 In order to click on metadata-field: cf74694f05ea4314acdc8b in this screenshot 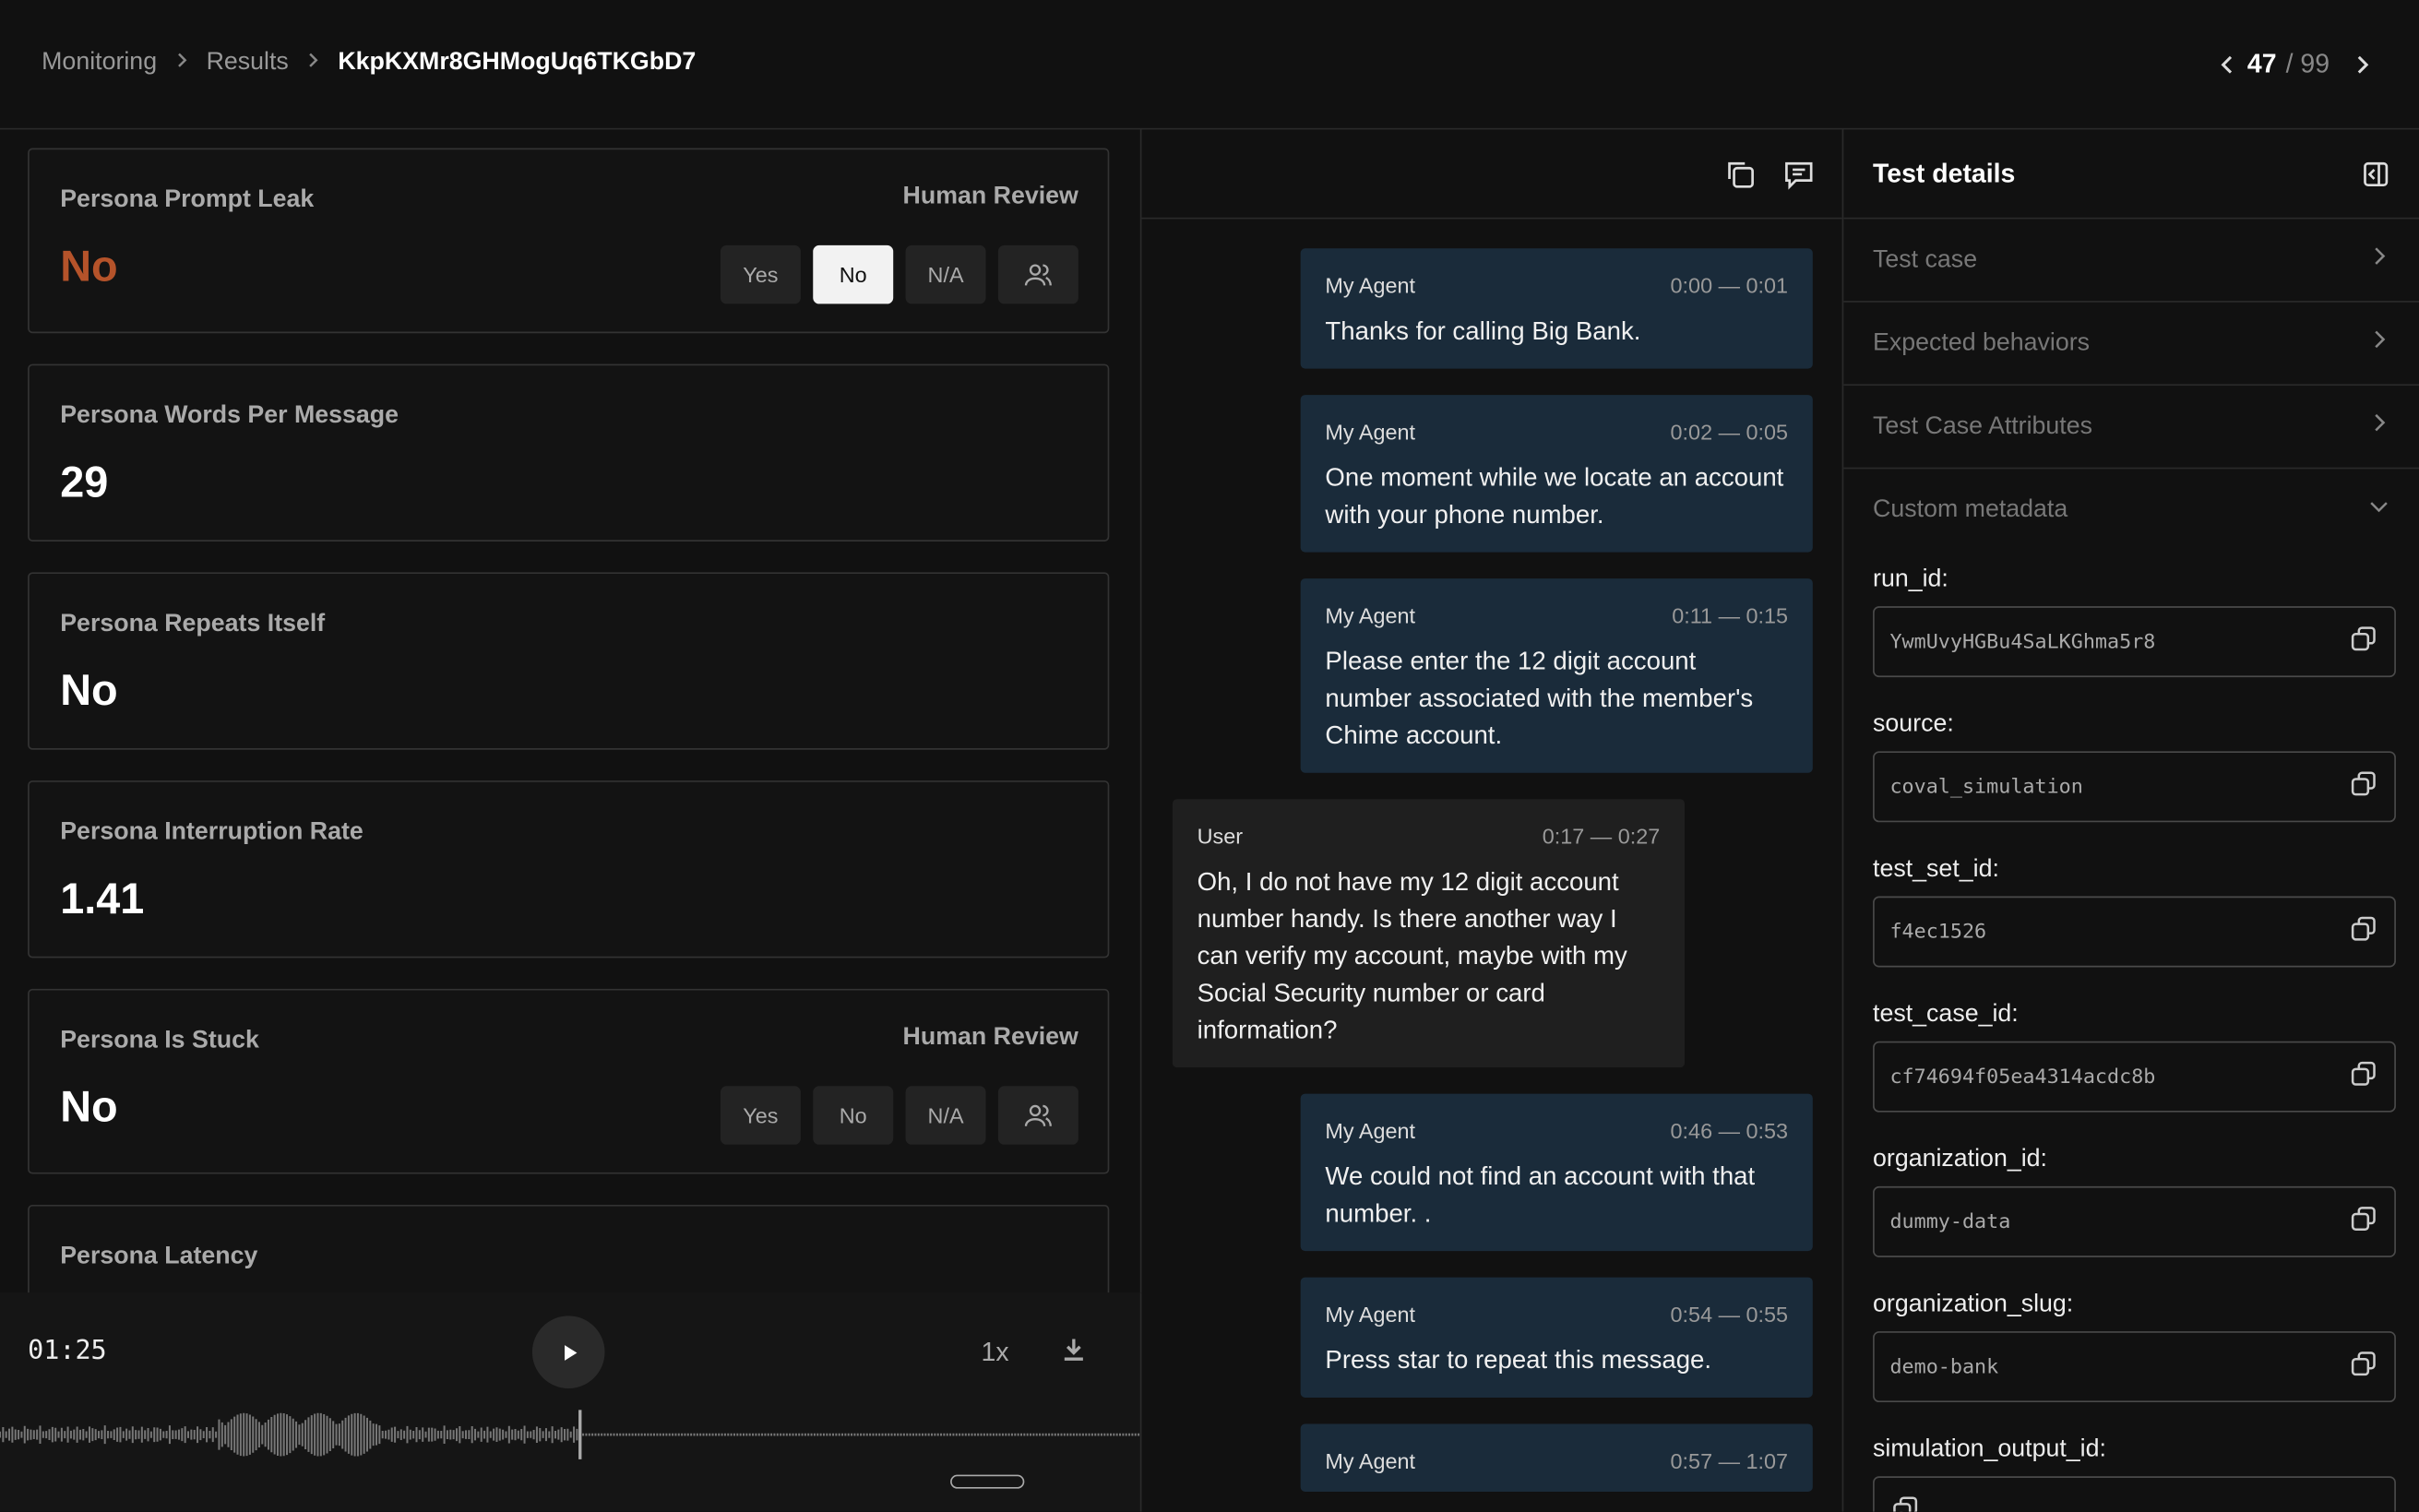, I will do `click(2134, 1077)`.